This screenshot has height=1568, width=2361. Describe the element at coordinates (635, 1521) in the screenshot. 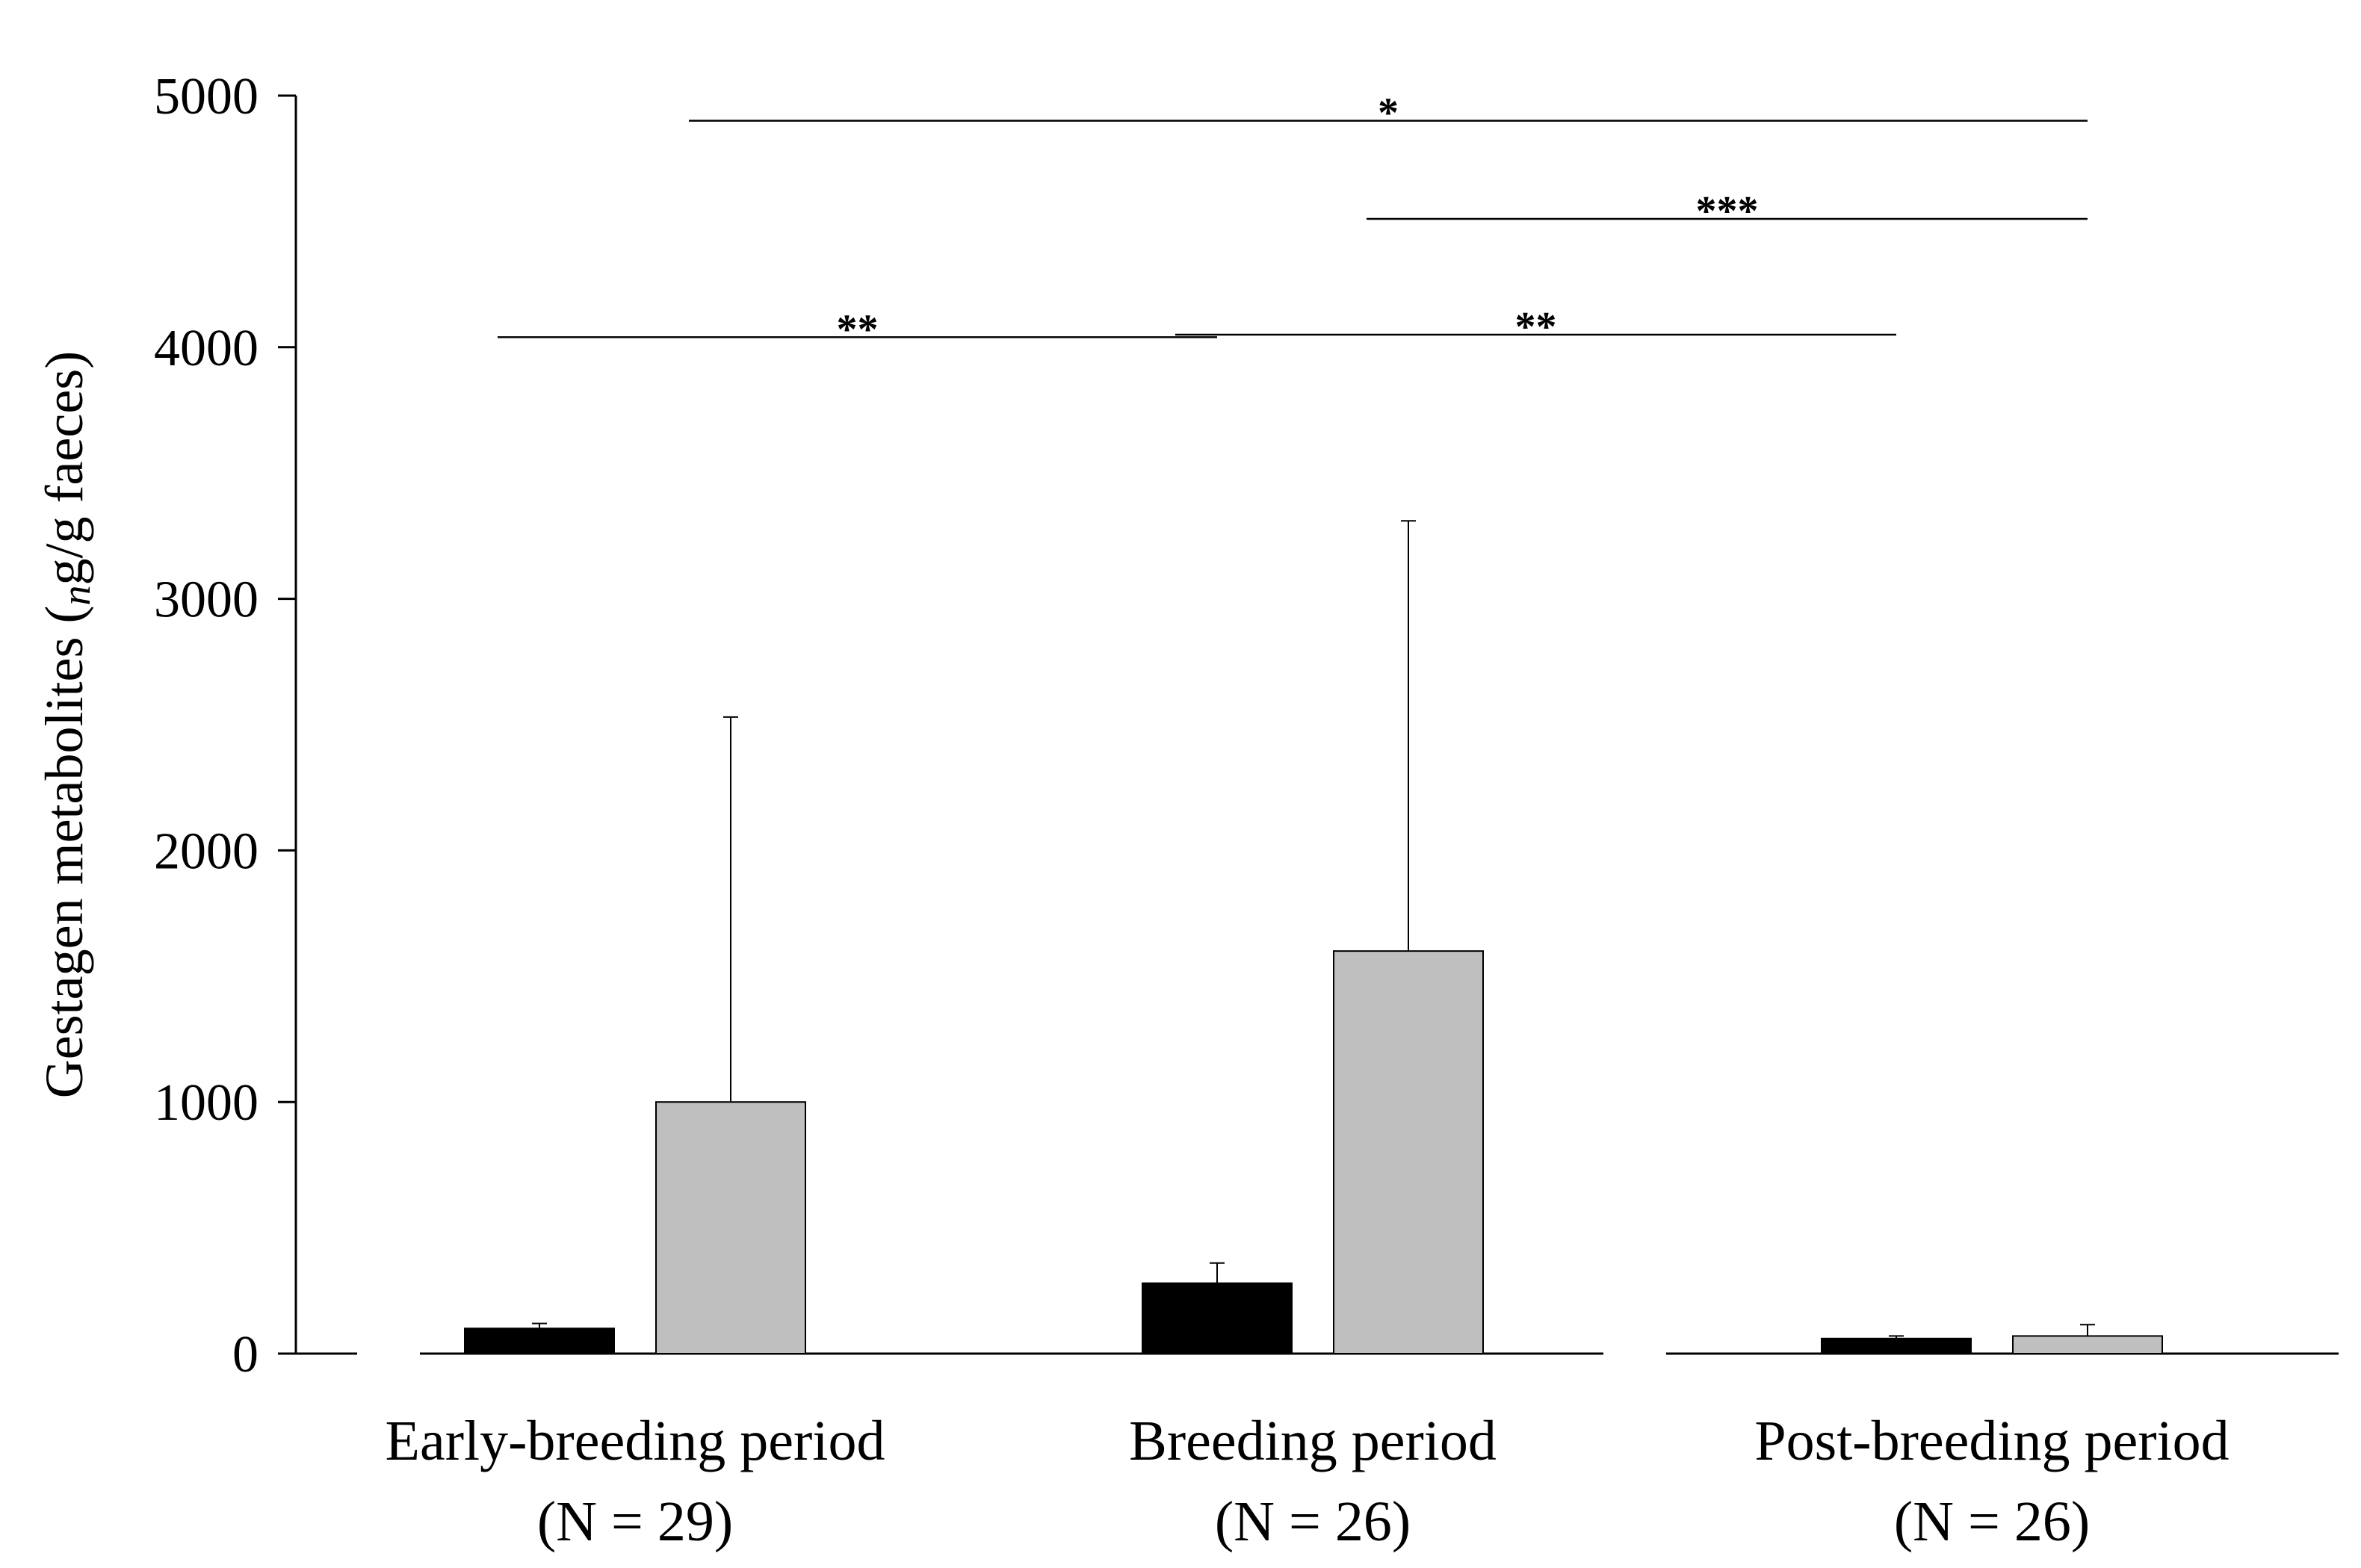

I see `x-category-n-label: (N = 29)` at that location.